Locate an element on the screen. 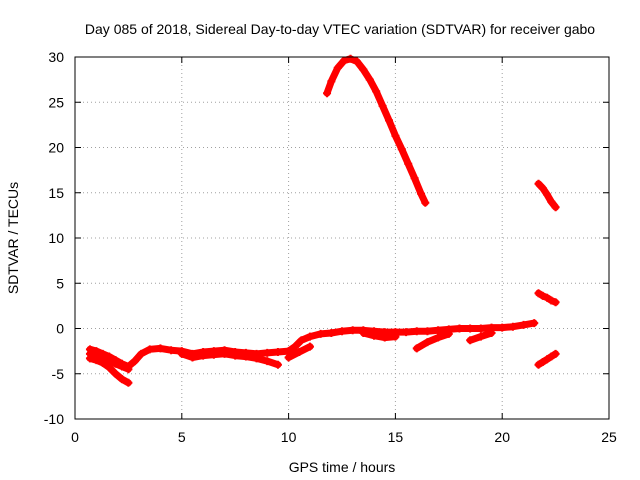 This screenshot has width=640, height=480. y-tick-label: 10 is located at coordinates (56, 238).